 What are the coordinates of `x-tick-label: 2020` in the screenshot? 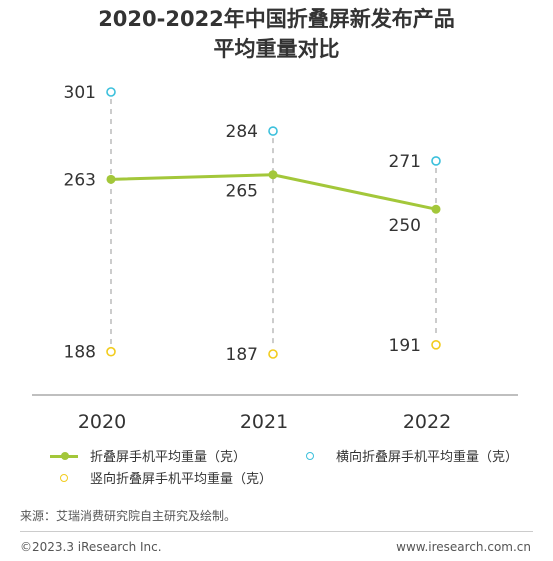 It's located at (102, 422).